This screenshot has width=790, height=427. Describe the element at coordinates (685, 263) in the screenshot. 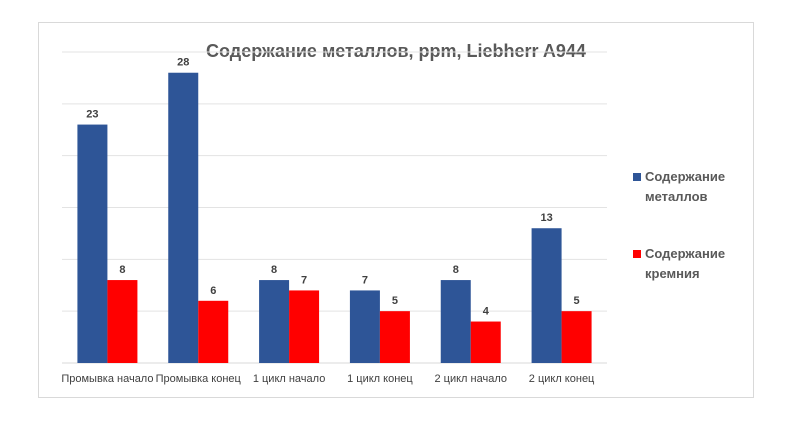

I see `legend-label: Содержание кремния` at that location.